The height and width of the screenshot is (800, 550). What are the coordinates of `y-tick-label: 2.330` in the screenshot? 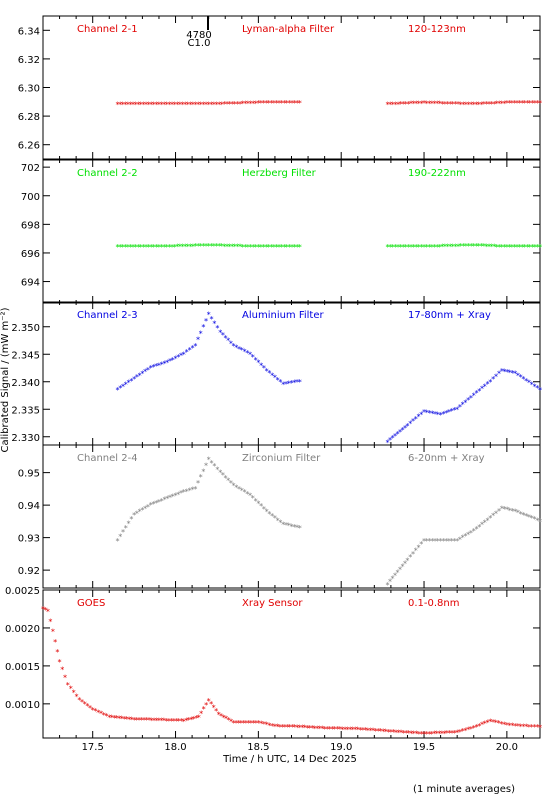 It's located at (25, 438).